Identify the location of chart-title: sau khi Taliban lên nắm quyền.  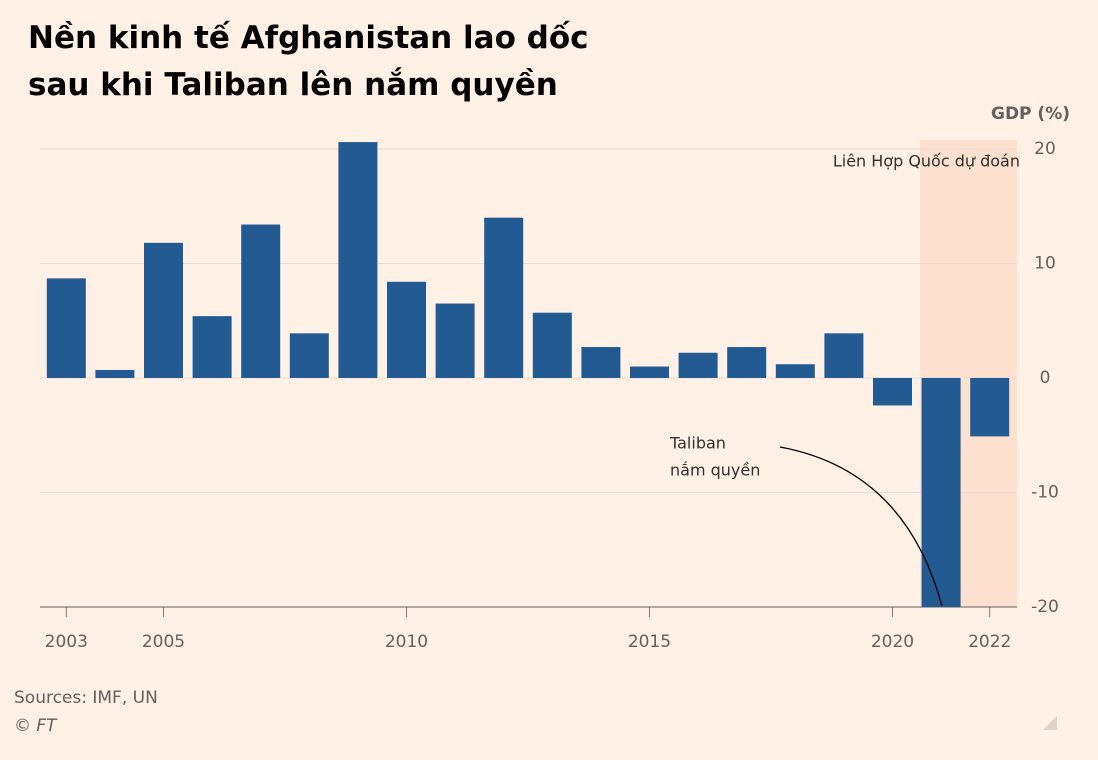
(293, 85).